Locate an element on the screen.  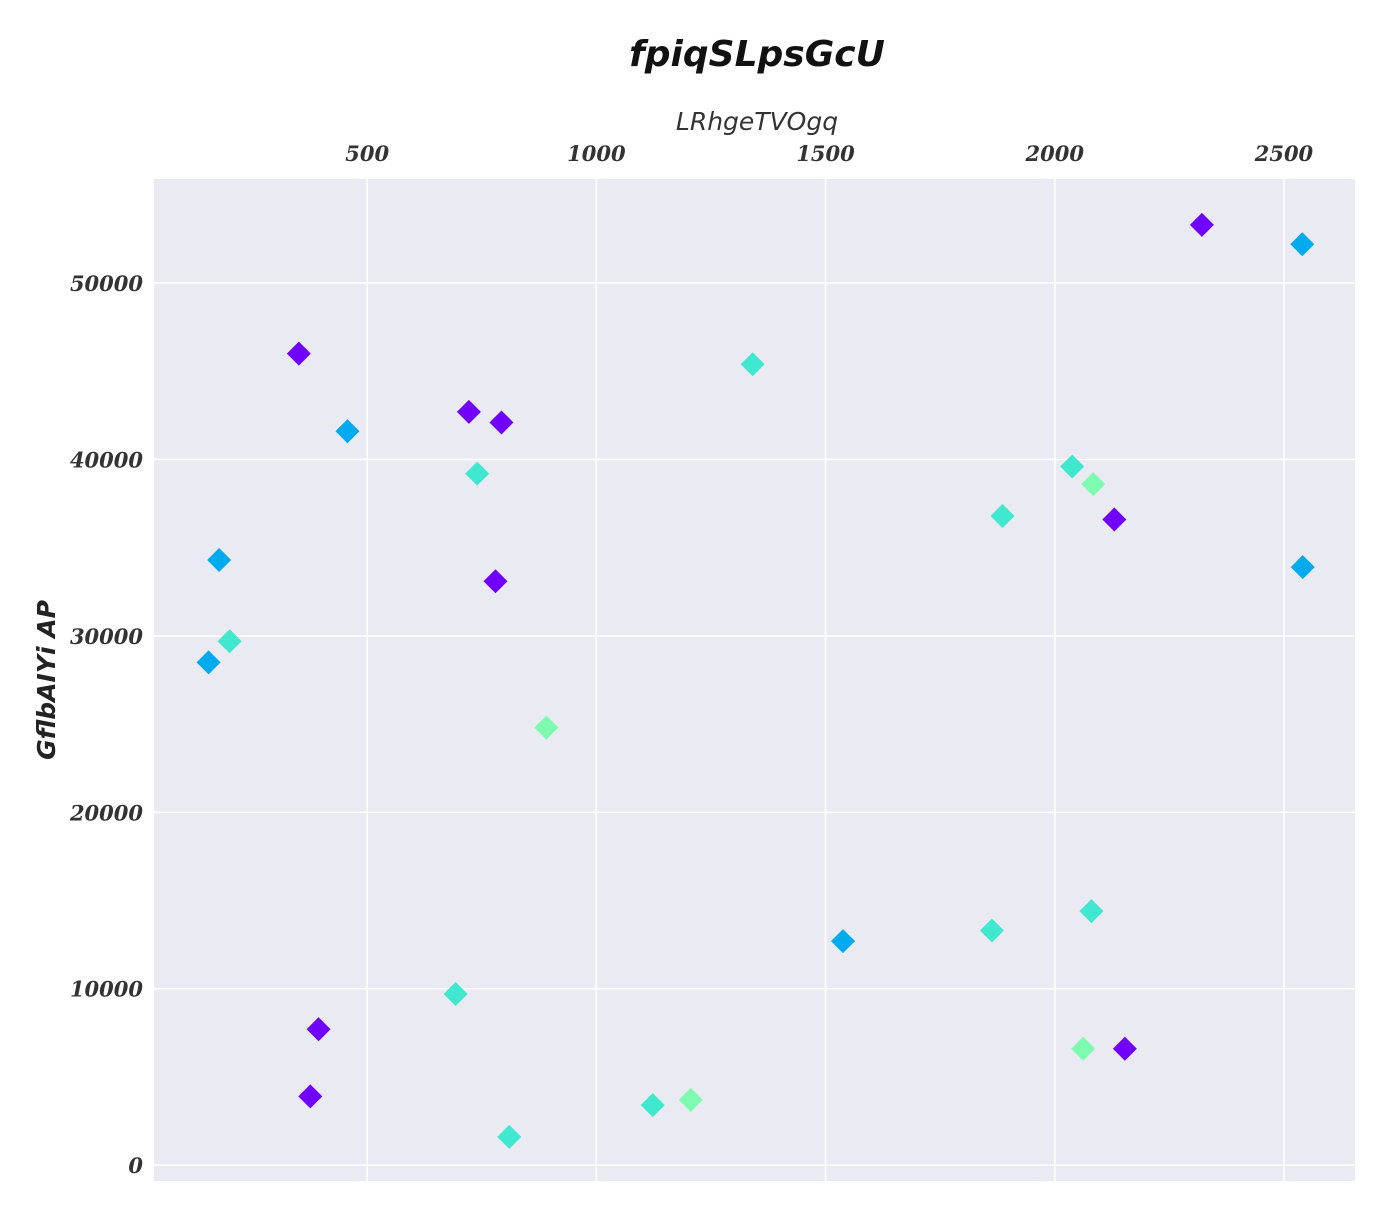
y-axis-label: GflbAIYi AP is located at coordinates (46, 680).